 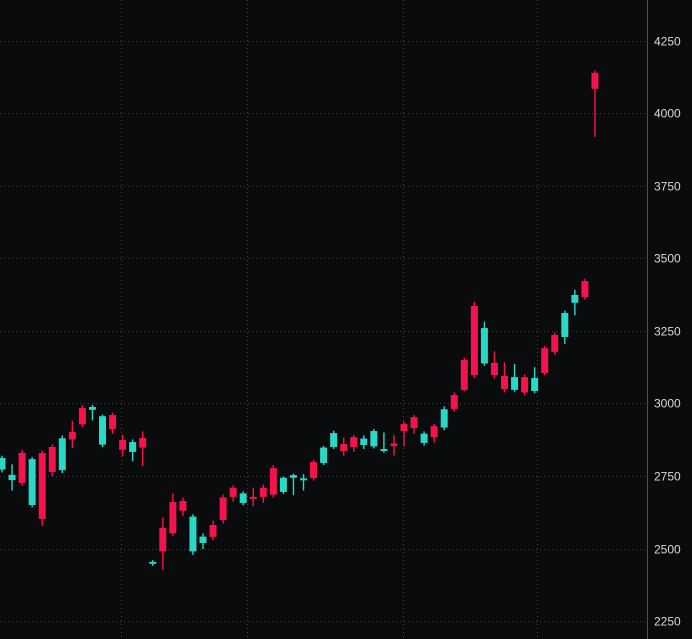 What do you see at coordinates (667, 622) in the screenshot?
I see `price-axis-label: 2250` at bounding box center [667, 622].